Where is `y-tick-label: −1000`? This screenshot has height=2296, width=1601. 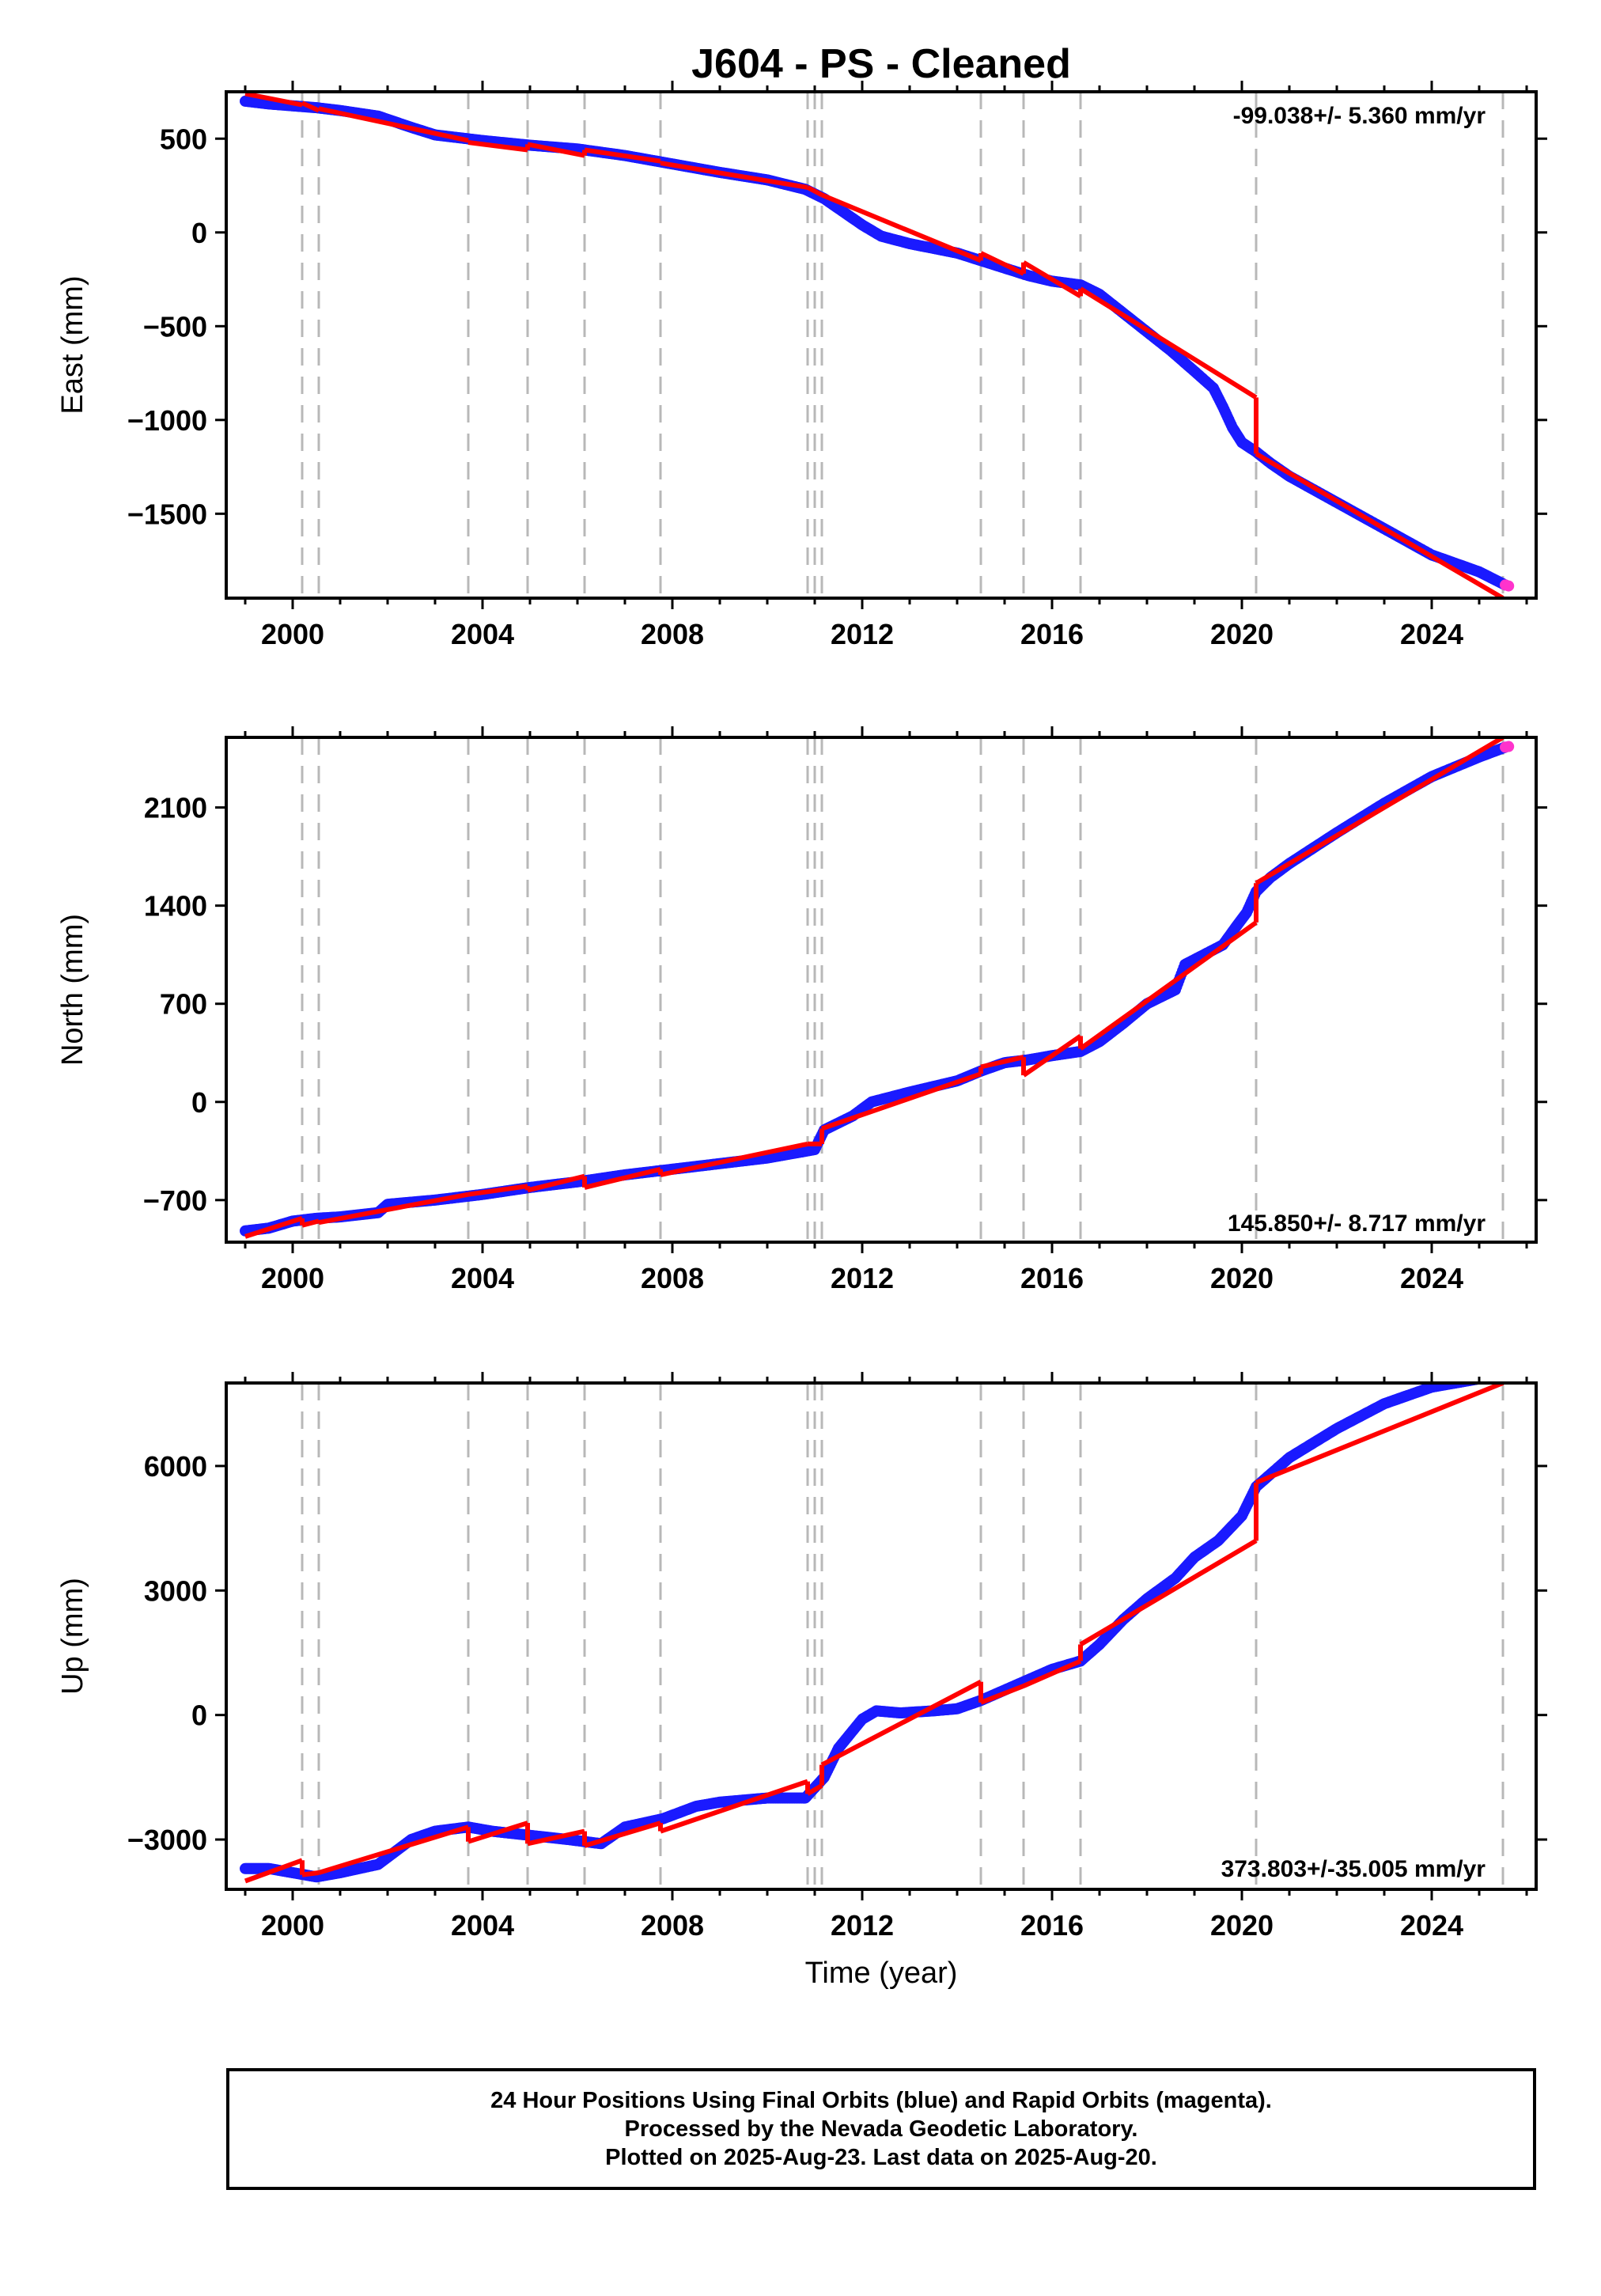
y-tick-label: −1000 is located at coordinates (167, 420).